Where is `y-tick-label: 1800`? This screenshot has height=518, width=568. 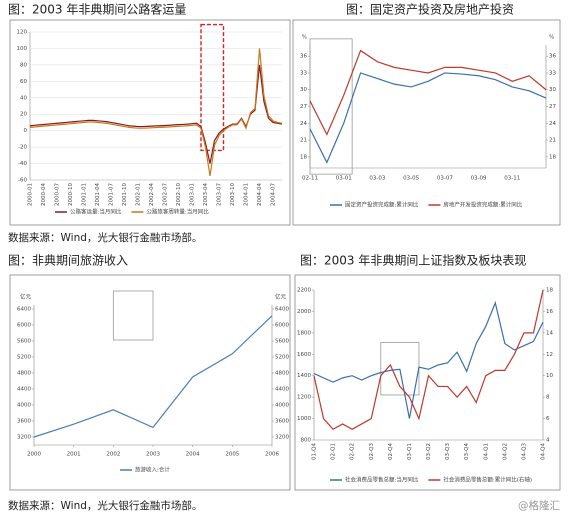 y-tick-label: 1800 is located at coordinates (304, 333).